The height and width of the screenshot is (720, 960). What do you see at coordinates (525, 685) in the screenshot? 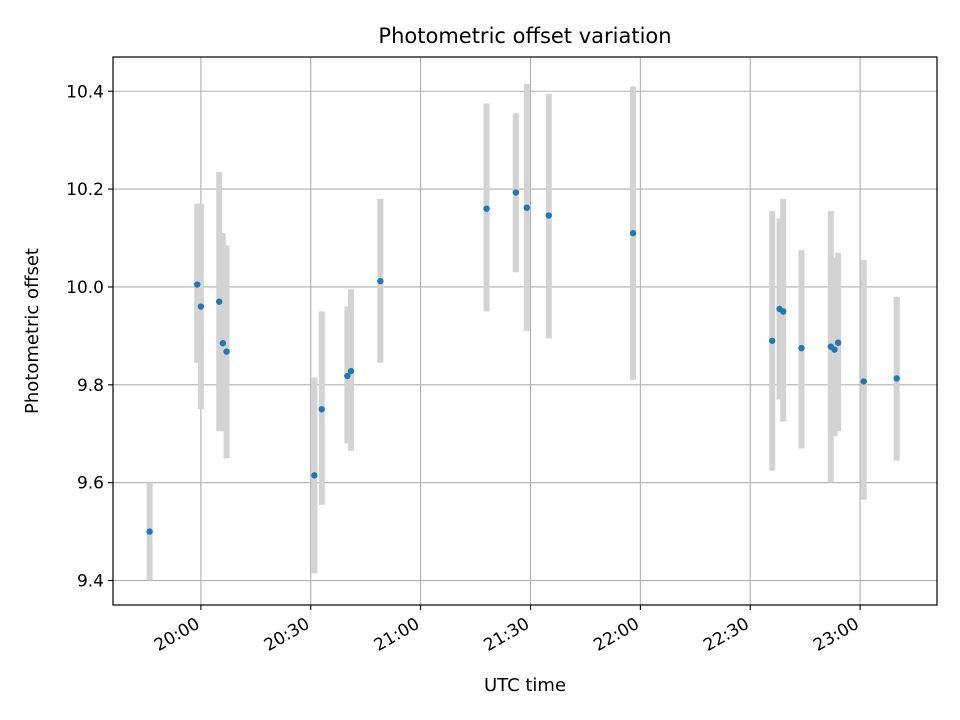
I see `x-axis-label: UTC time` at bounding box center [525, 685].